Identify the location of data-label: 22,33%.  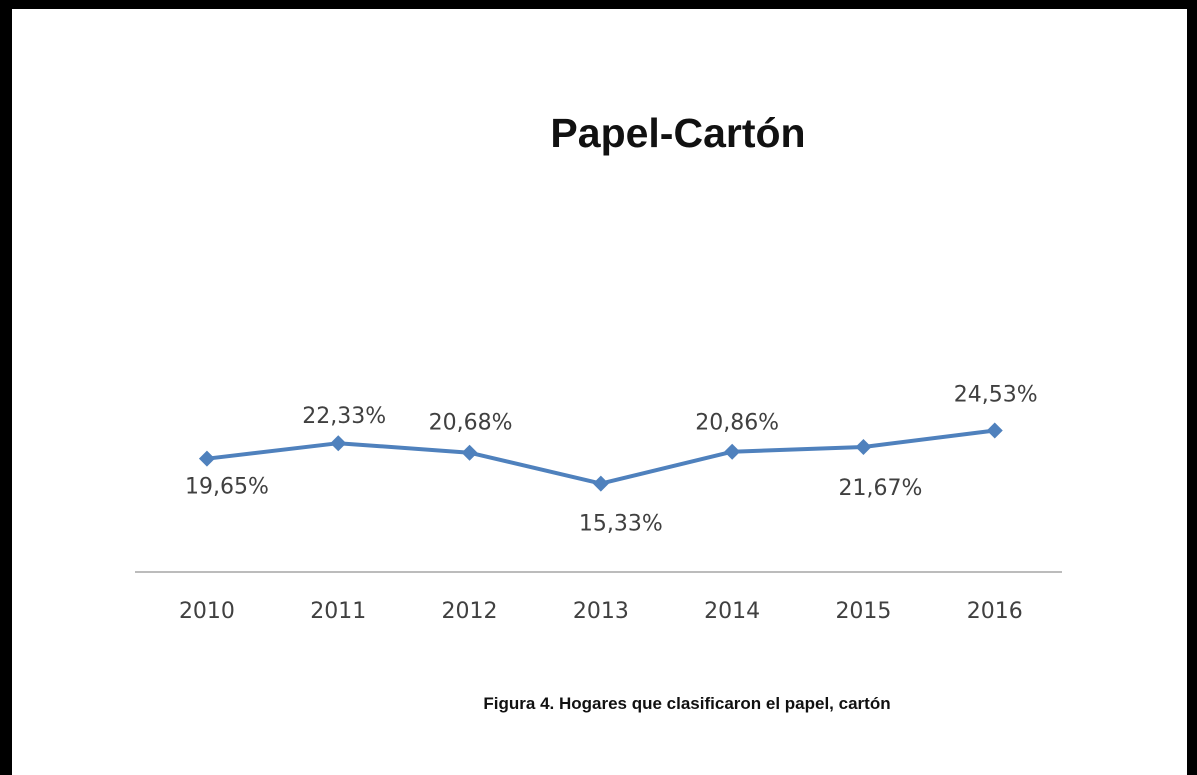
(344, 416).